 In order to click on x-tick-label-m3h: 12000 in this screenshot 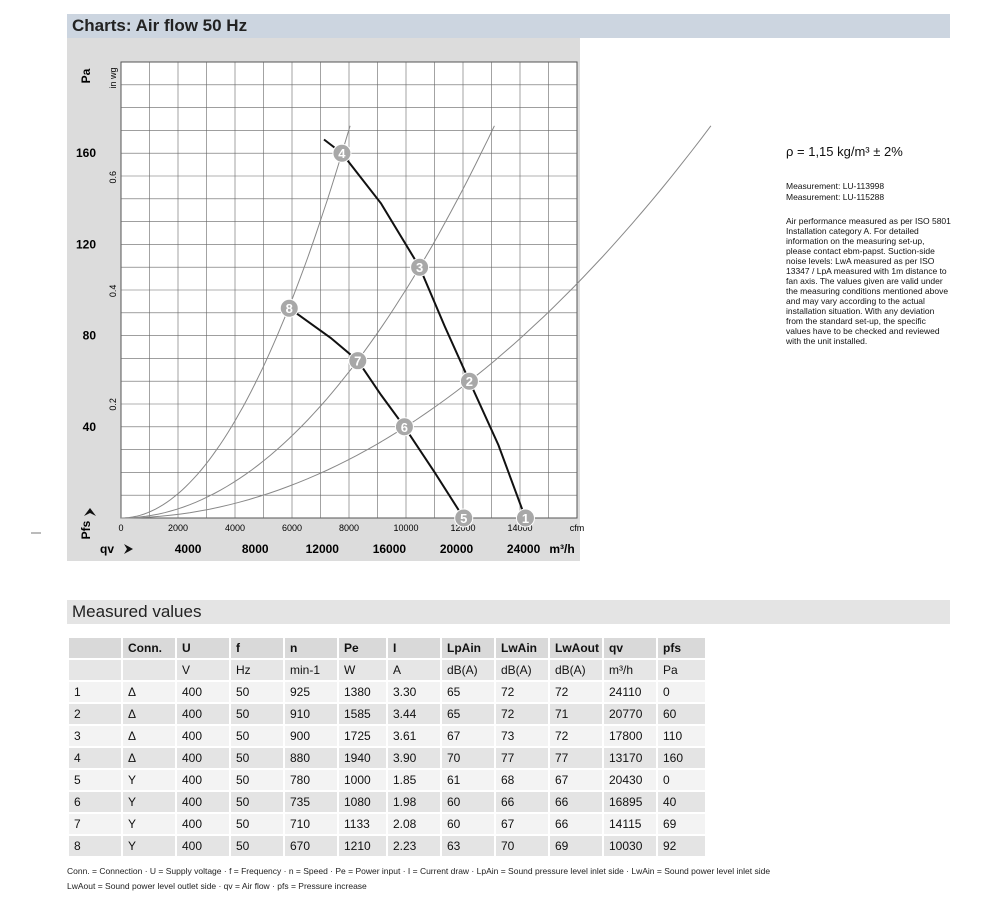, I will do `click(323, 549)`.